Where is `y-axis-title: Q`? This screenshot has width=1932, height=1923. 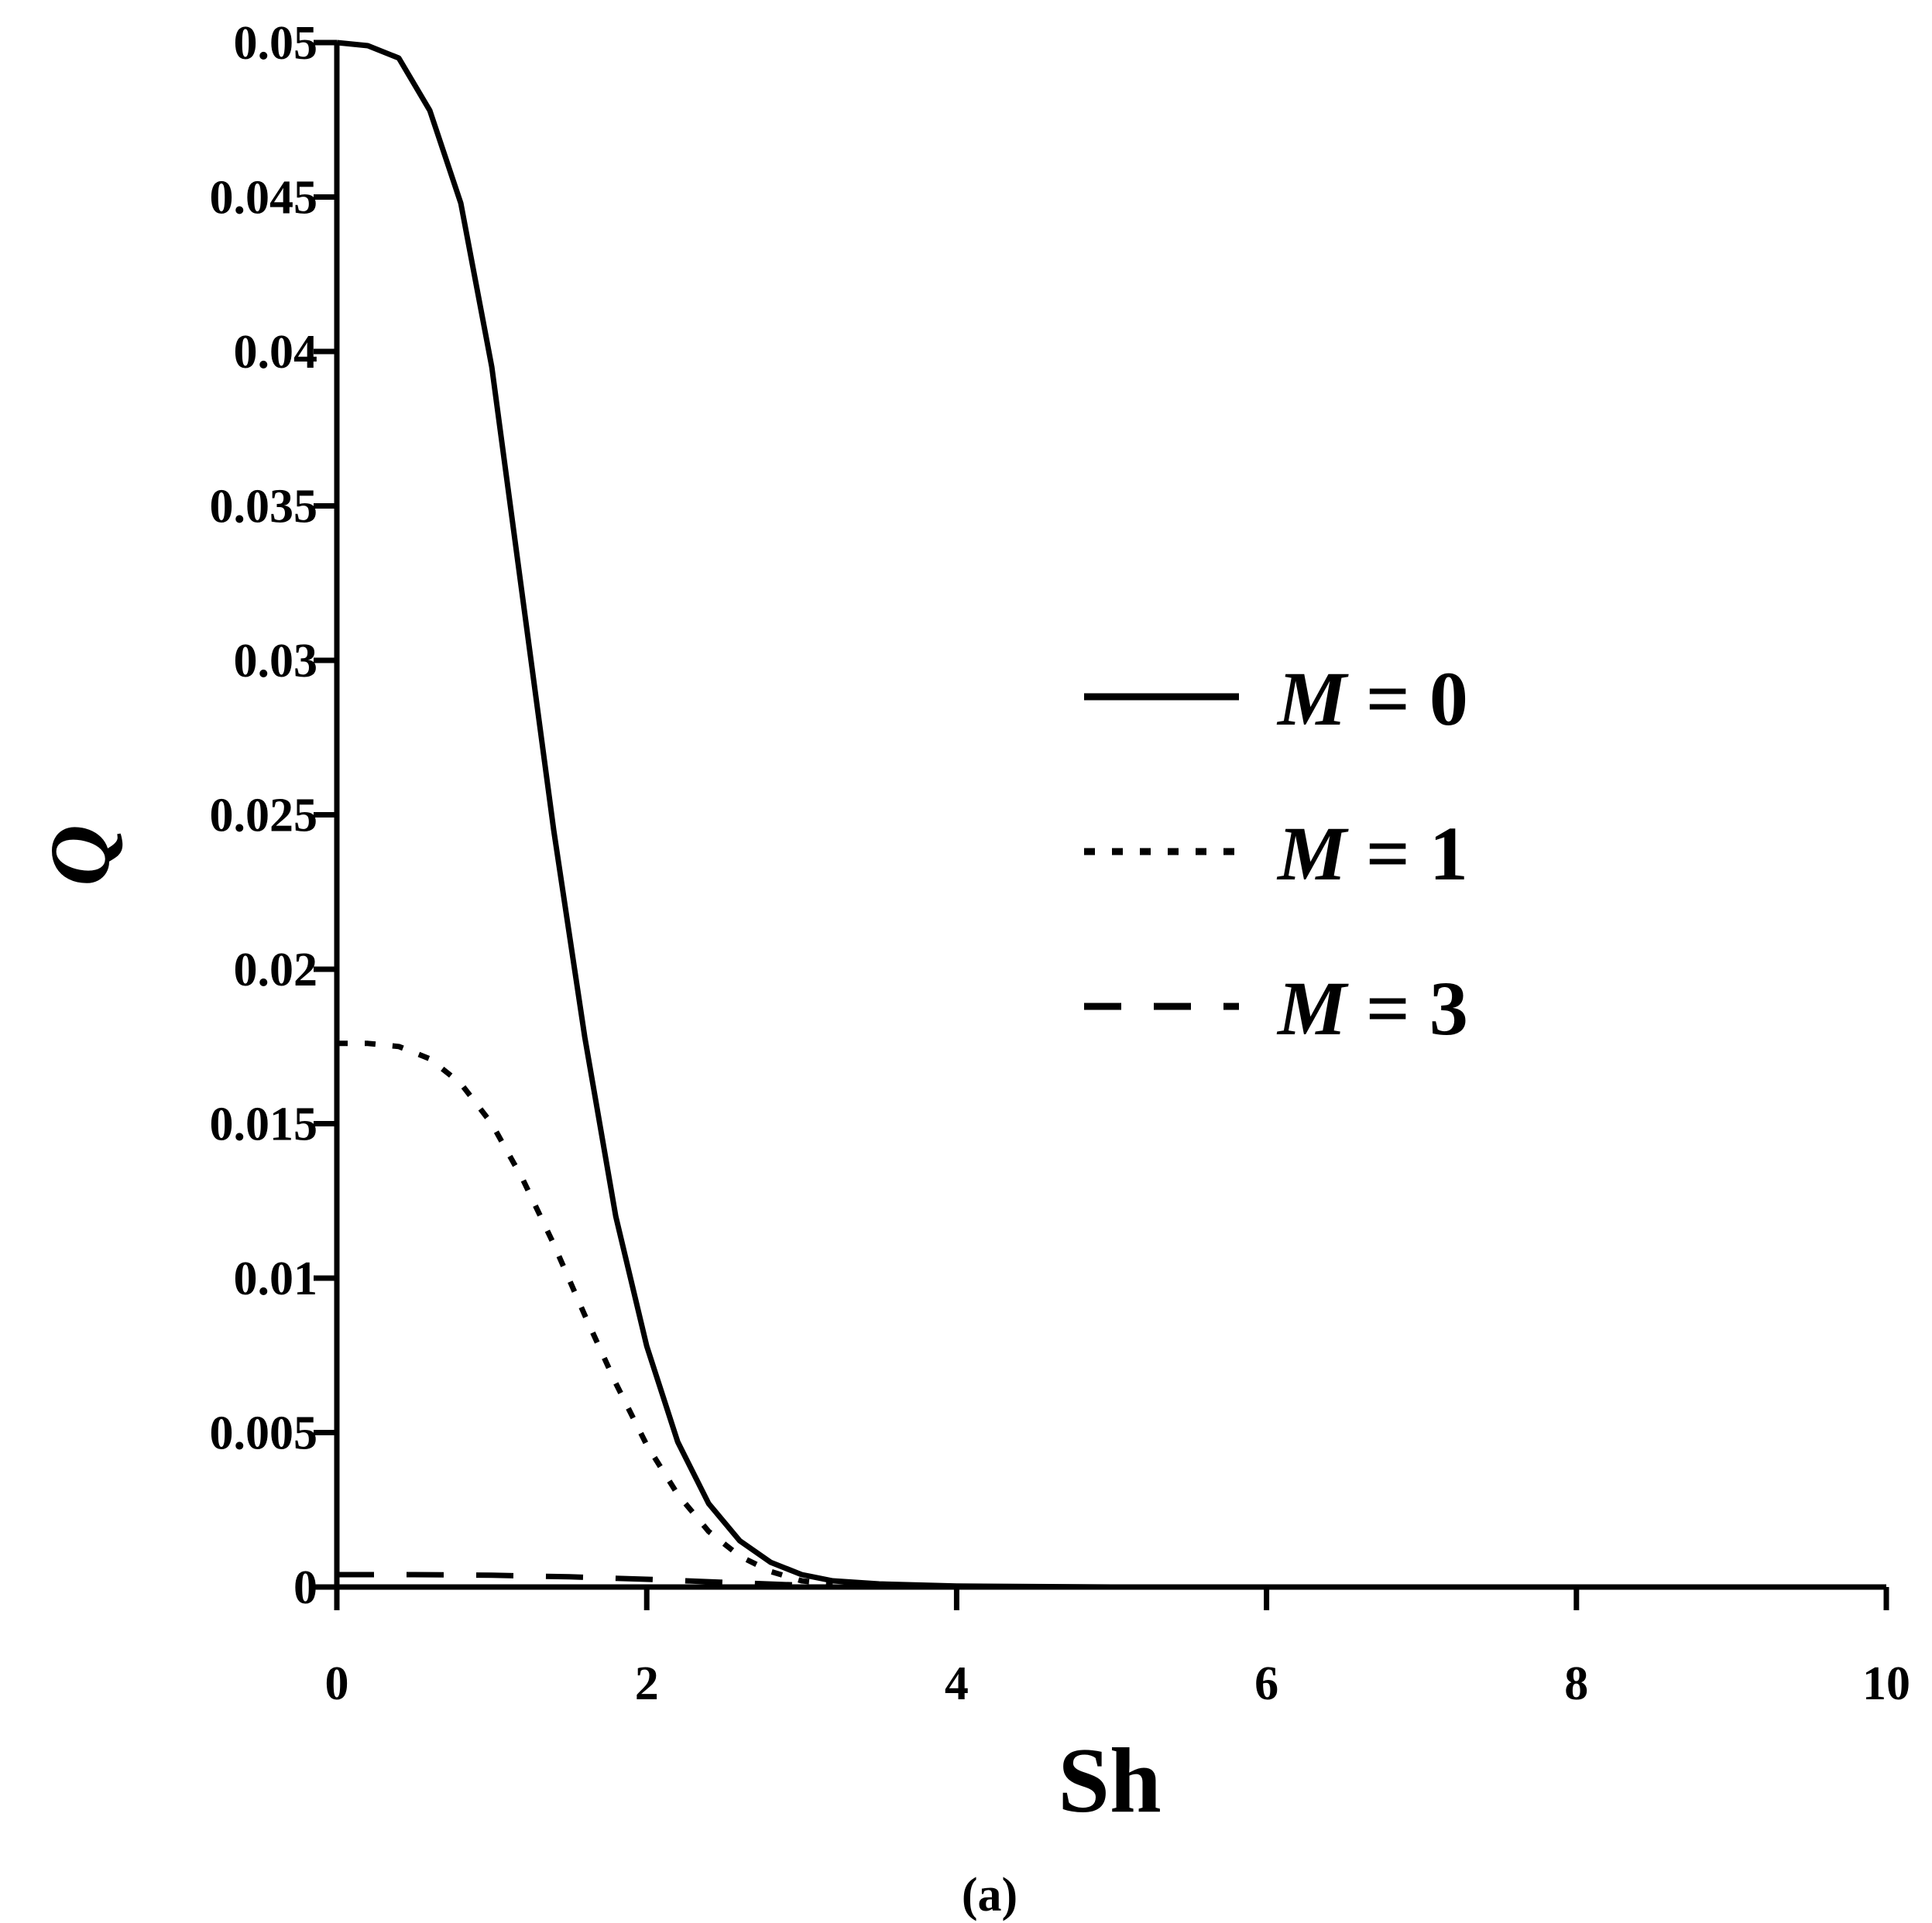
y-axis-title: Q is located at coordinates (80, 855).